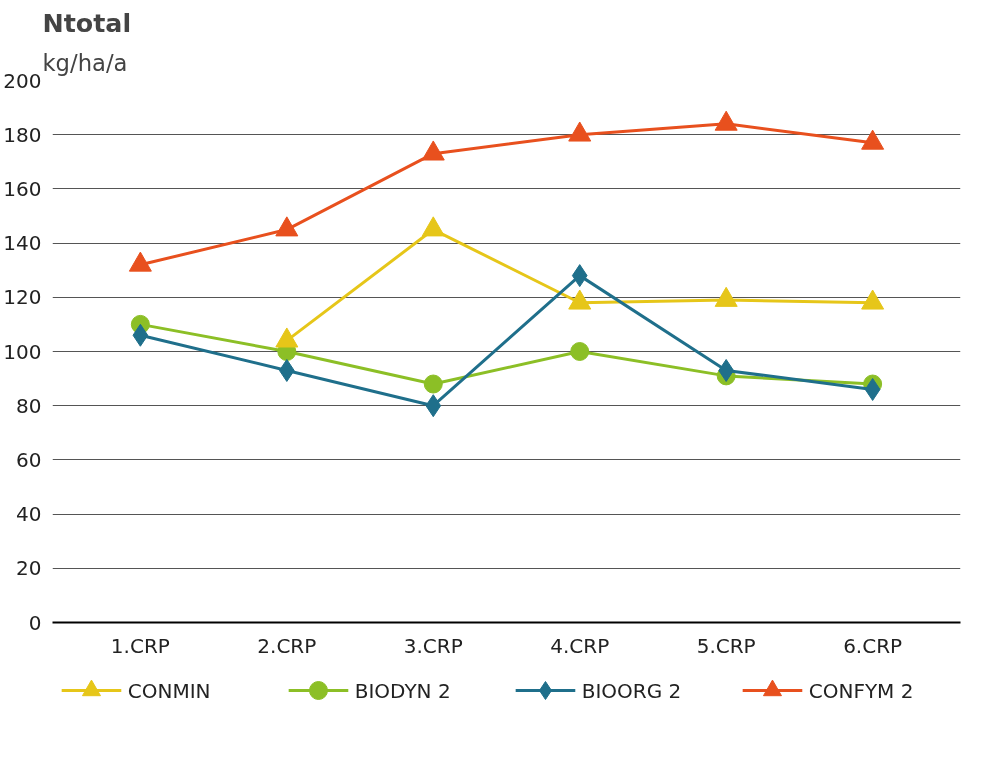  What do you see at coordinates (169, 690) in the screenshot?
I see `legend-label: CONMIN` at bounding box center [169, 690].